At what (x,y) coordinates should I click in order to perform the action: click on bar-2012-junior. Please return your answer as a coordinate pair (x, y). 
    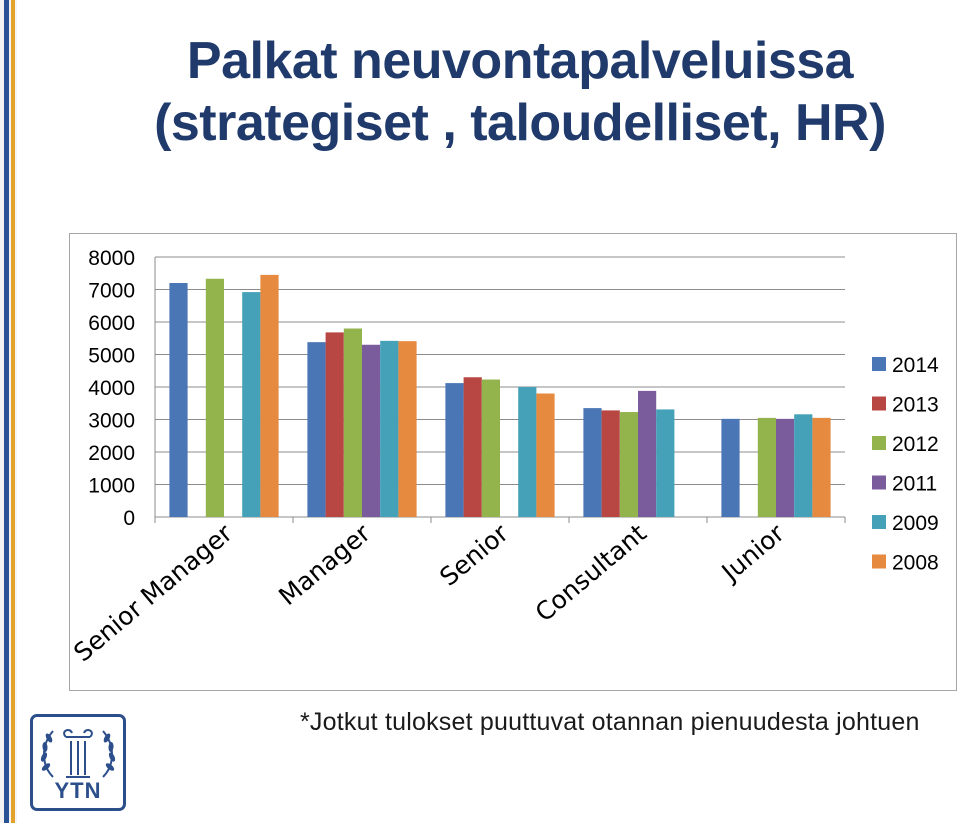
    Looking at the image, I should click on (766, 467).